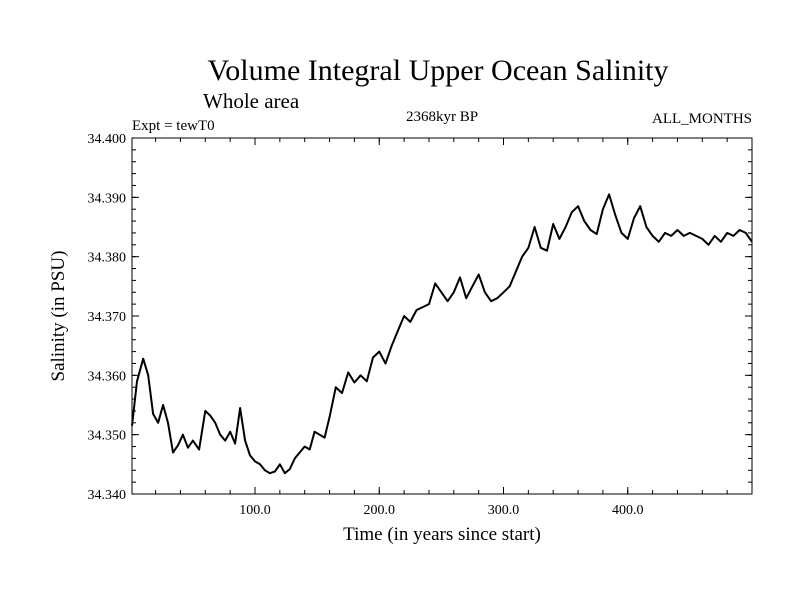 The width and height of the screenshot is (800, 600). What do you see at coordinates (702, 119) in the screenshot?
I see `months-label: ALL_MONTHS` at bounding box center [702, 119].